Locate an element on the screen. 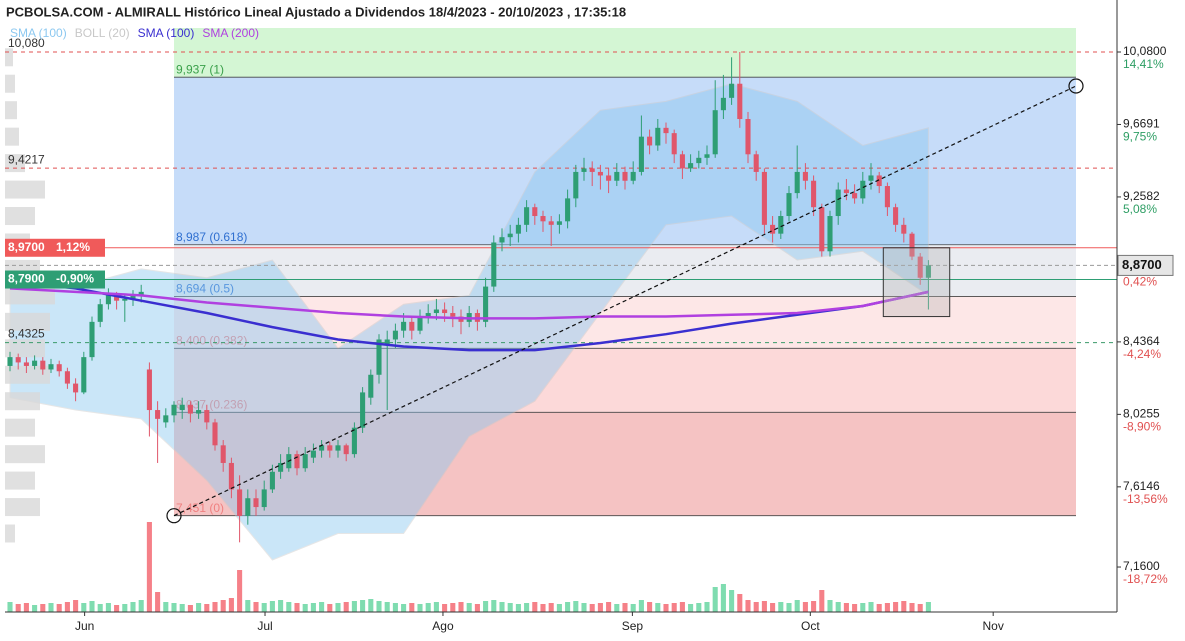 The image size is (1185, 641). y-tick-pct: -18,72% is located at coordinates (1145, 579).